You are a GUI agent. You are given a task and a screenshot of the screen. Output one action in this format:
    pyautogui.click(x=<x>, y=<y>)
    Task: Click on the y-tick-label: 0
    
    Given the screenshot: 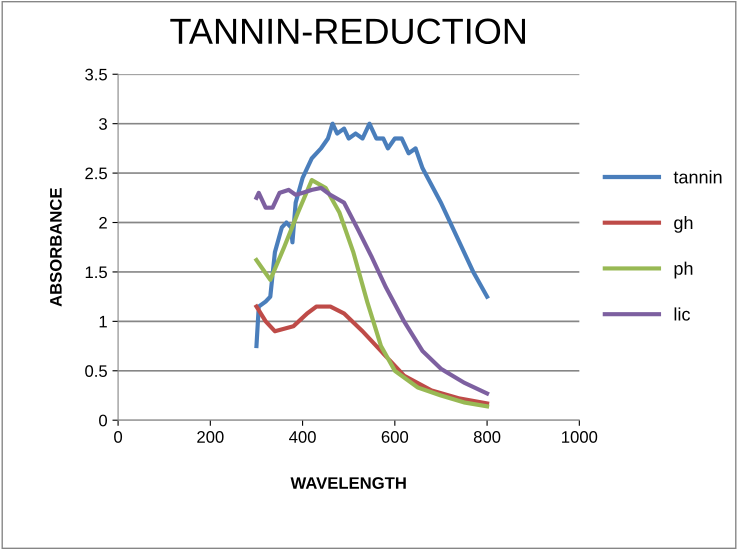 What is the action you would take?
    pyautogui.click(x=103, y=420)
    